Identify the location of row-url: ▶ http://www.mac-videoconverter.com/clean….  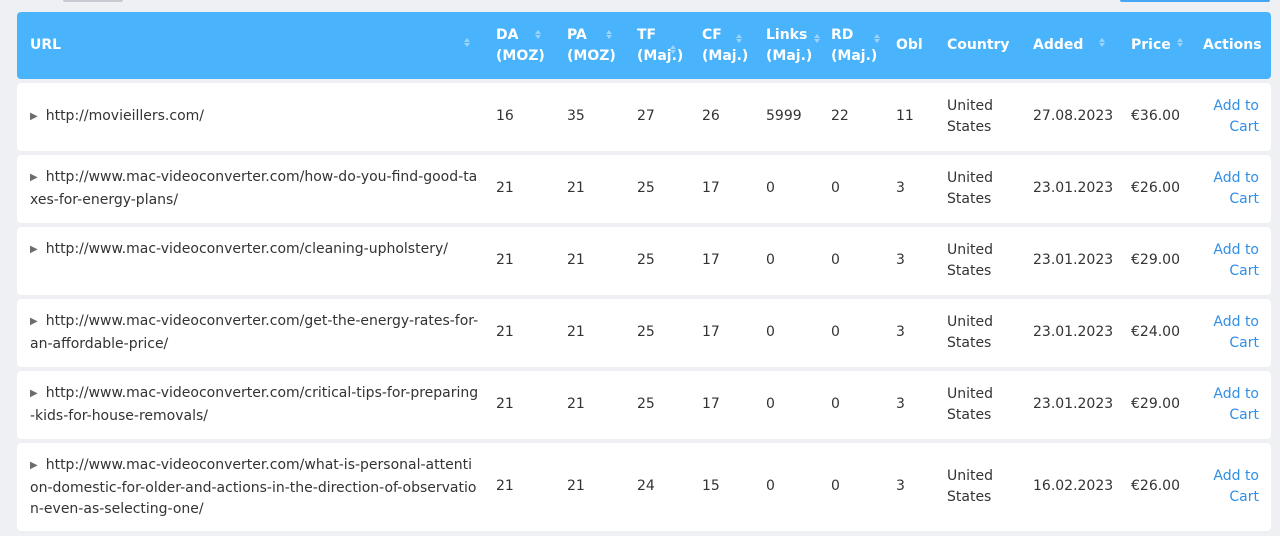
(255, 261).